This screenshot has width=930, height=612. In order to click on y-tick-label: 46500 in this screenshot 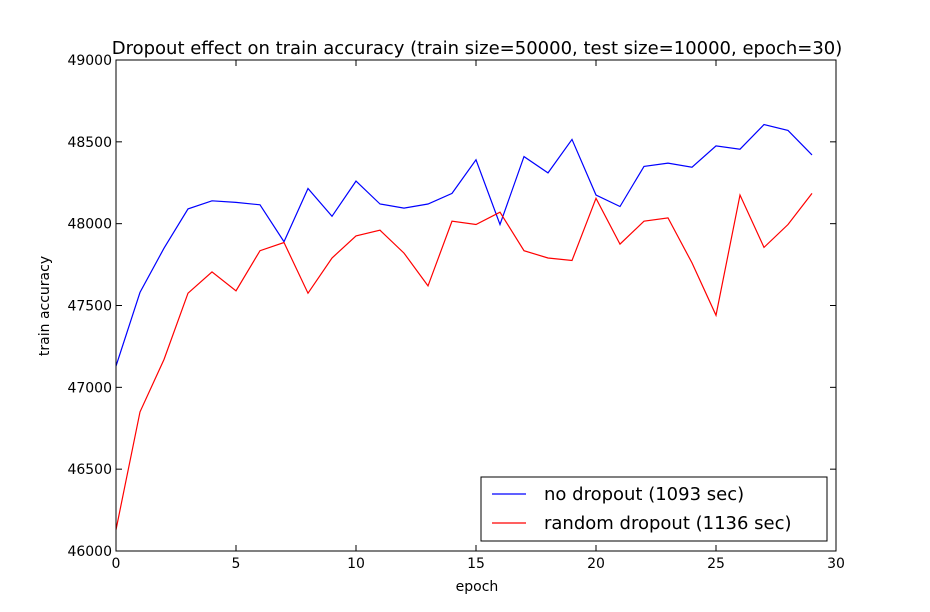, I will do `click(89, 470)`.